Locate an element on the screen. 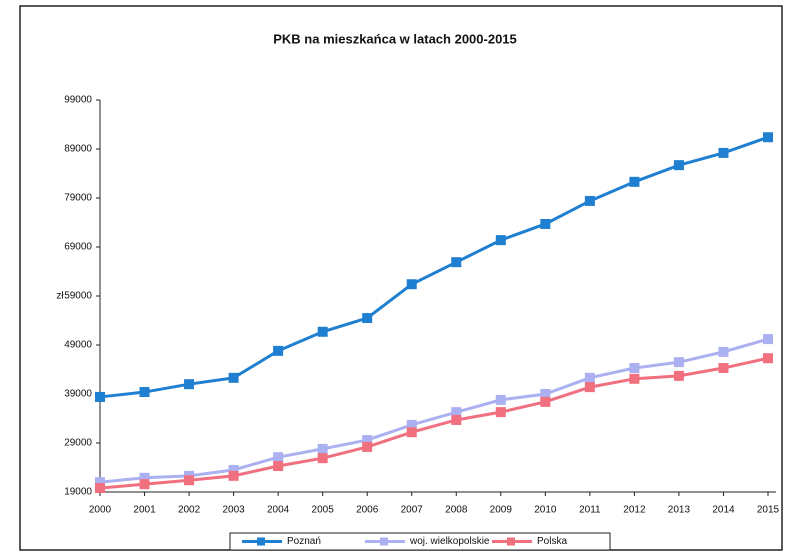  chart-title: PKB na mieszkańca w latach 2000-2015 is located at coordinates (395, 38).